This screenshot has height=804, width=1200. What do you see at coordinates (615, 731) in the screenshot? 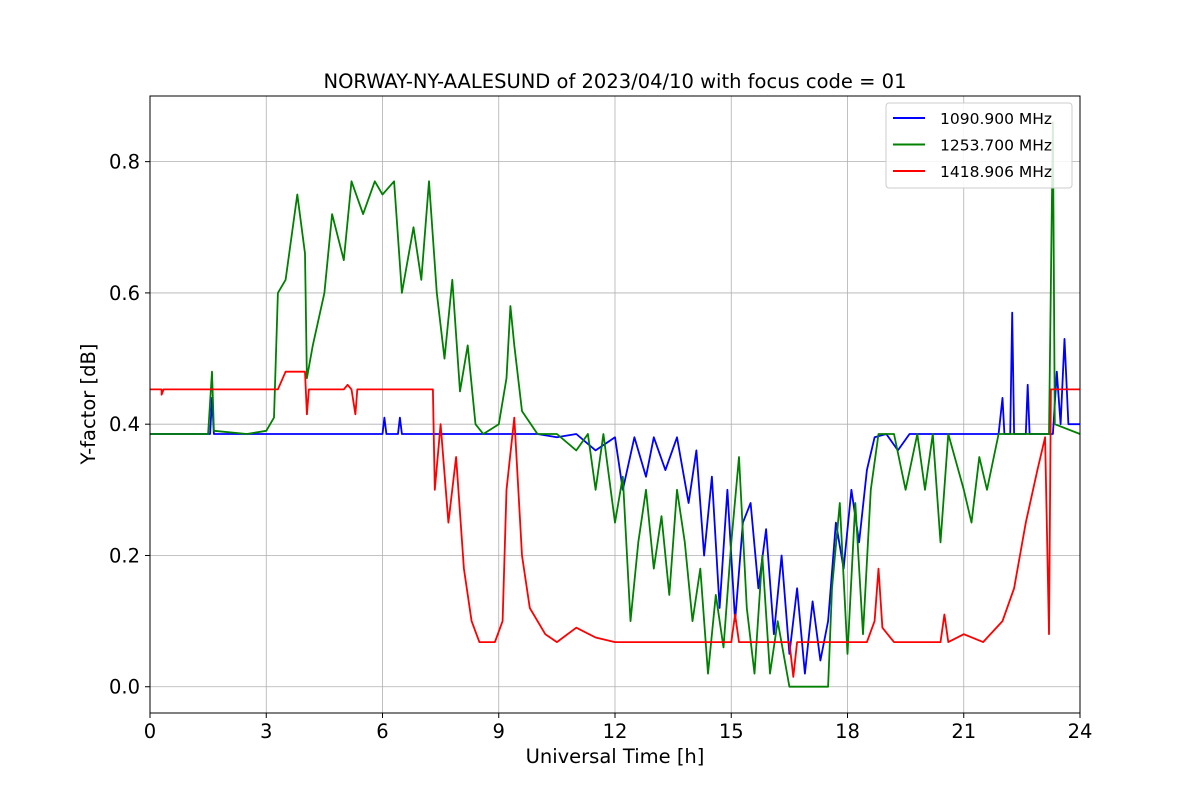
I see `x-tick-label: 12` at bounding box center [615, 731].